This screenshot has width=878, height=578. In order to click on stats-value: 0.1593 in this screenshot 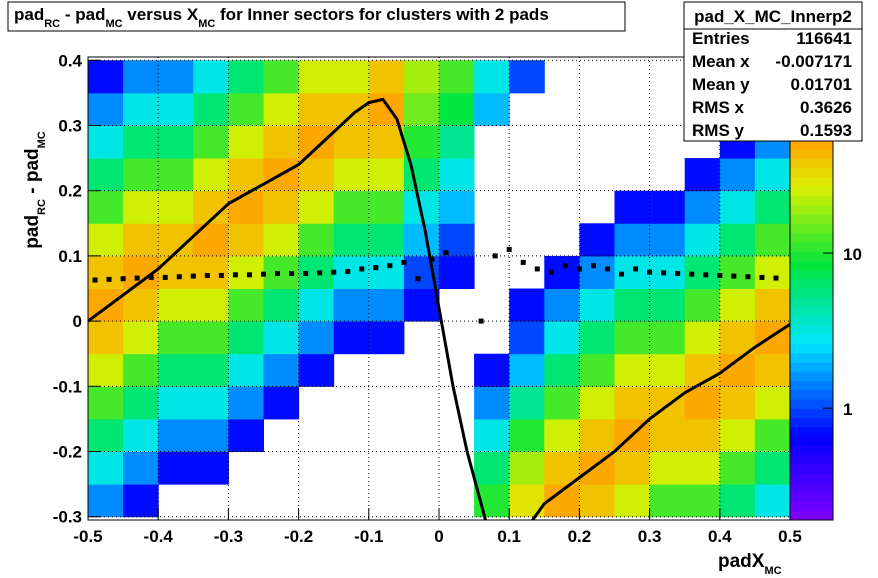, I will do `click(826, 130)`.